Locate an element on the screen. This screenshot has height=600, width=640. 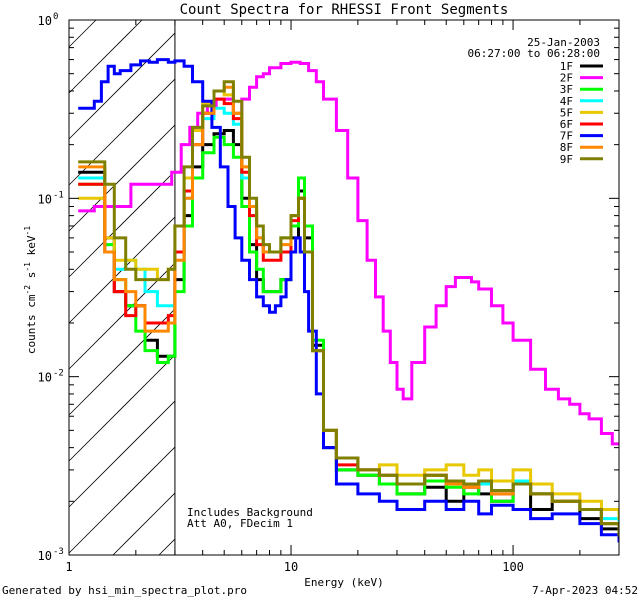
legend-label-7F: 7F is located at coordinates (566, 136).